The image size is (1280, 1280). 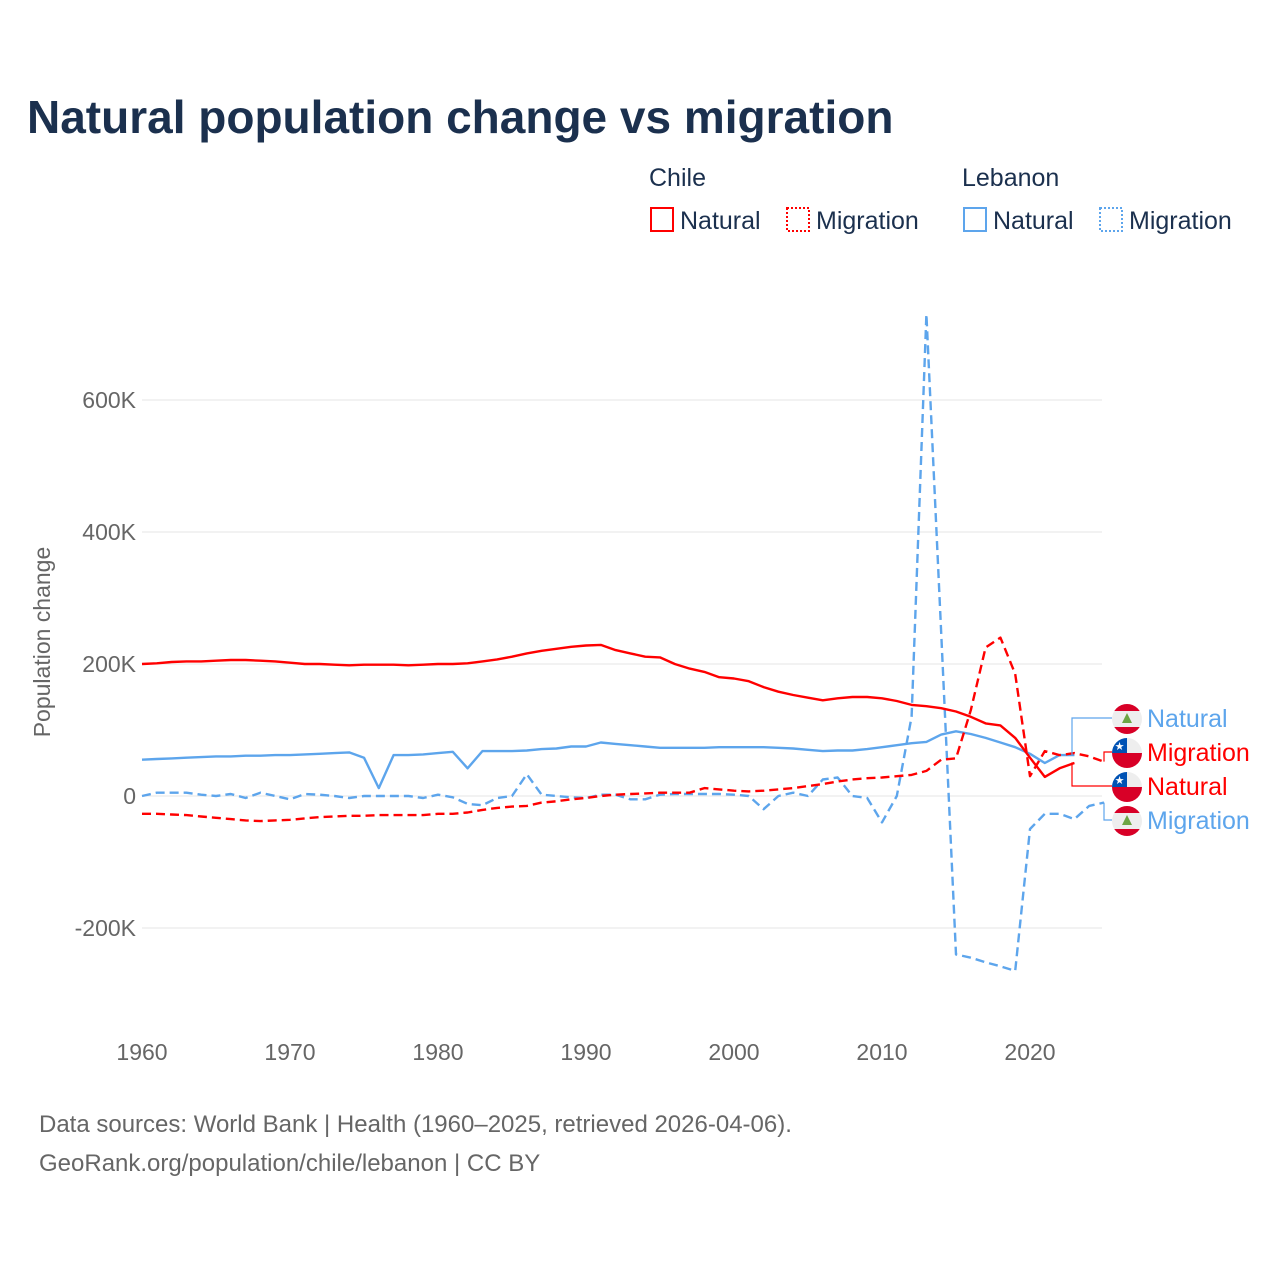 What do you see at coordinates (608, 760) in the screenshot?
I see `series-line-lebanon-natural` at bounding box center [608, 760].